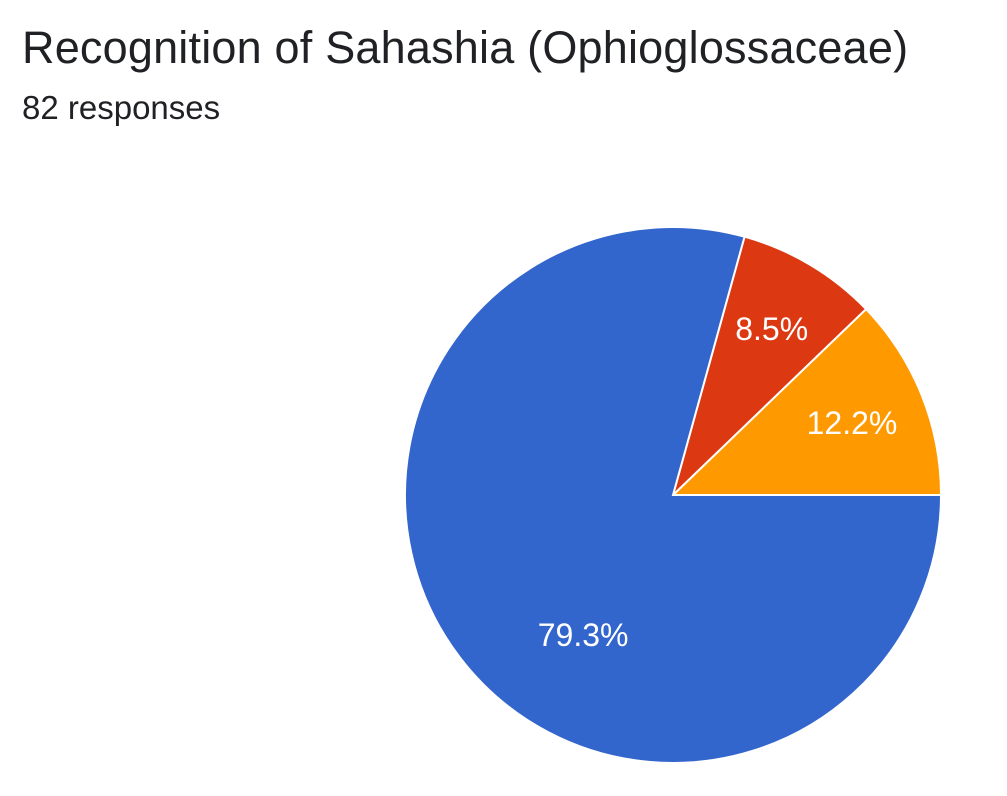  What do you see at coordinates (121, 107) in the screenshot?
I see `response-count: 82 responses` at bounding box center [121, 107].